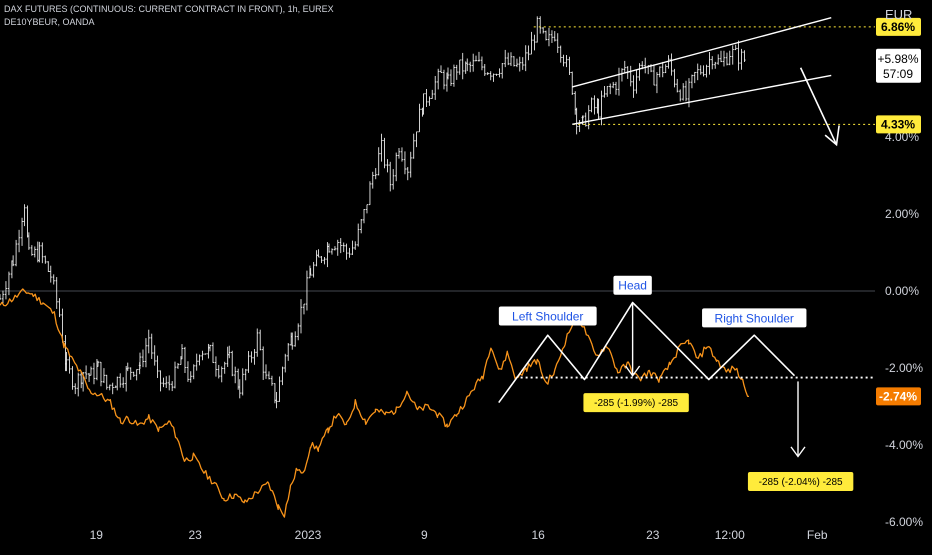 The image size is (932, 555). I want to click on price-badge-bottom-text: 4.33%, so click(898, 124).